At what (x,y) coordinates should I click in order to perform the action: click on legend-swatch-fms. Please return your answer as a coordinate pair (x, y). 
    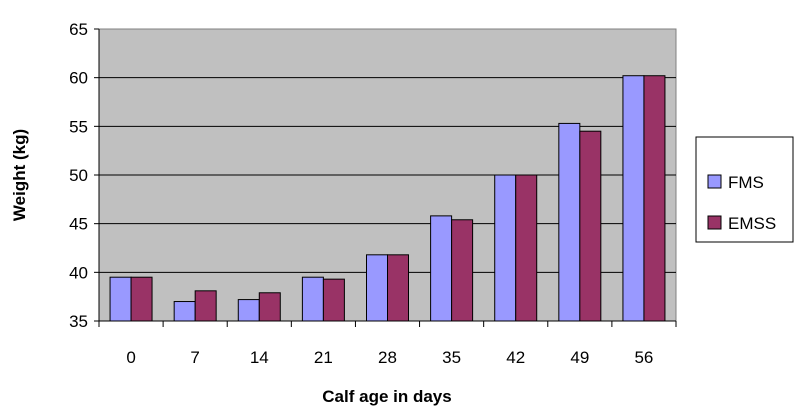
    Looking at the image, I should click on (714, 181).